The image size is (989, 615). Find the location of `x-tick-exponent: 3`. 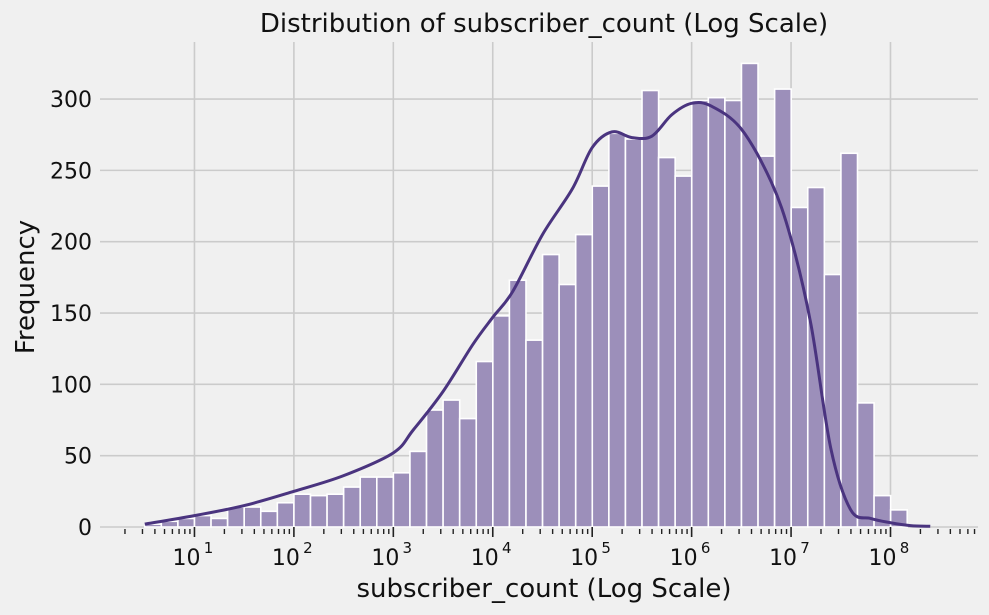

x-tick-exponent: 3 is located at coordinates (408, 548).